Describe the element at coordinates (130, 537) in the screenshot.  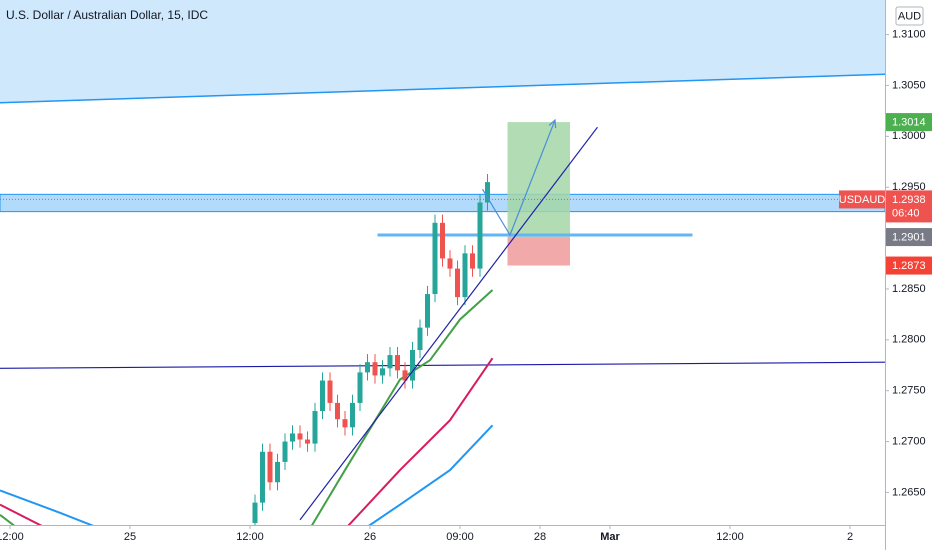
I see `x-tick-label: 25` at that location.